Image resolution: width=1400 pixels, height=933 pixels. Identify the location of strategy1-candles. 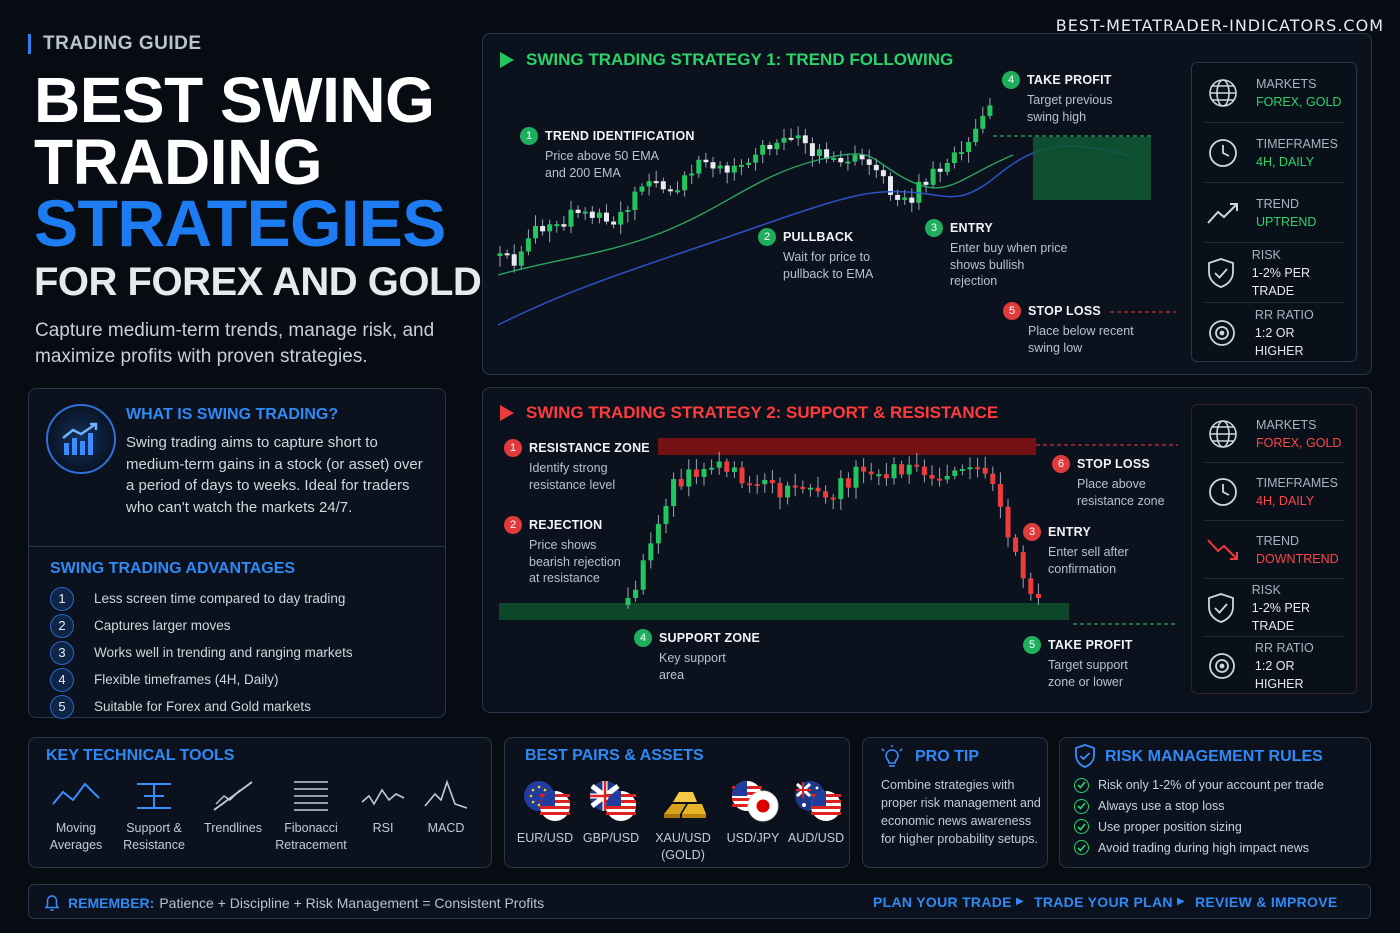
(745, 185).